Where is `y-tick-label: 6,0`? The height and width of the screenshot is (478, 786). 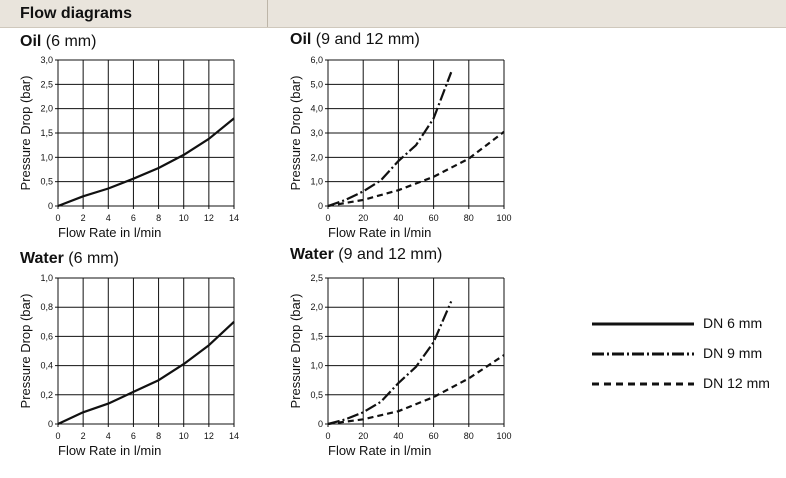 y-tick-label: 6,0 is located at coordinates (316, 60).